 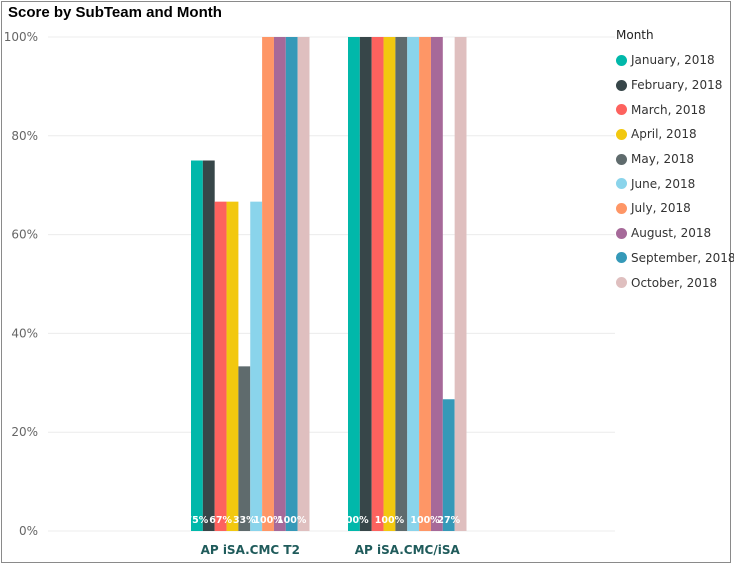 I want to click on legend-label: October, 2018, so click(x=674, y=282).